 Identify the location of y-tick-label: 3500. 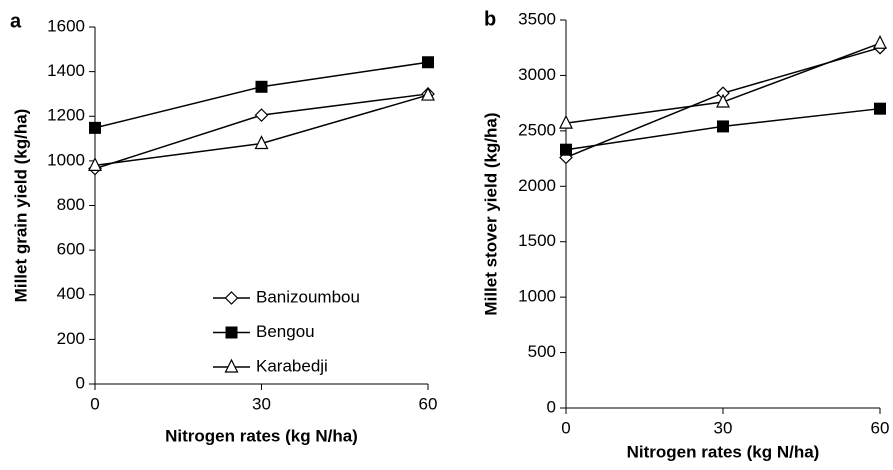
(537, 18).